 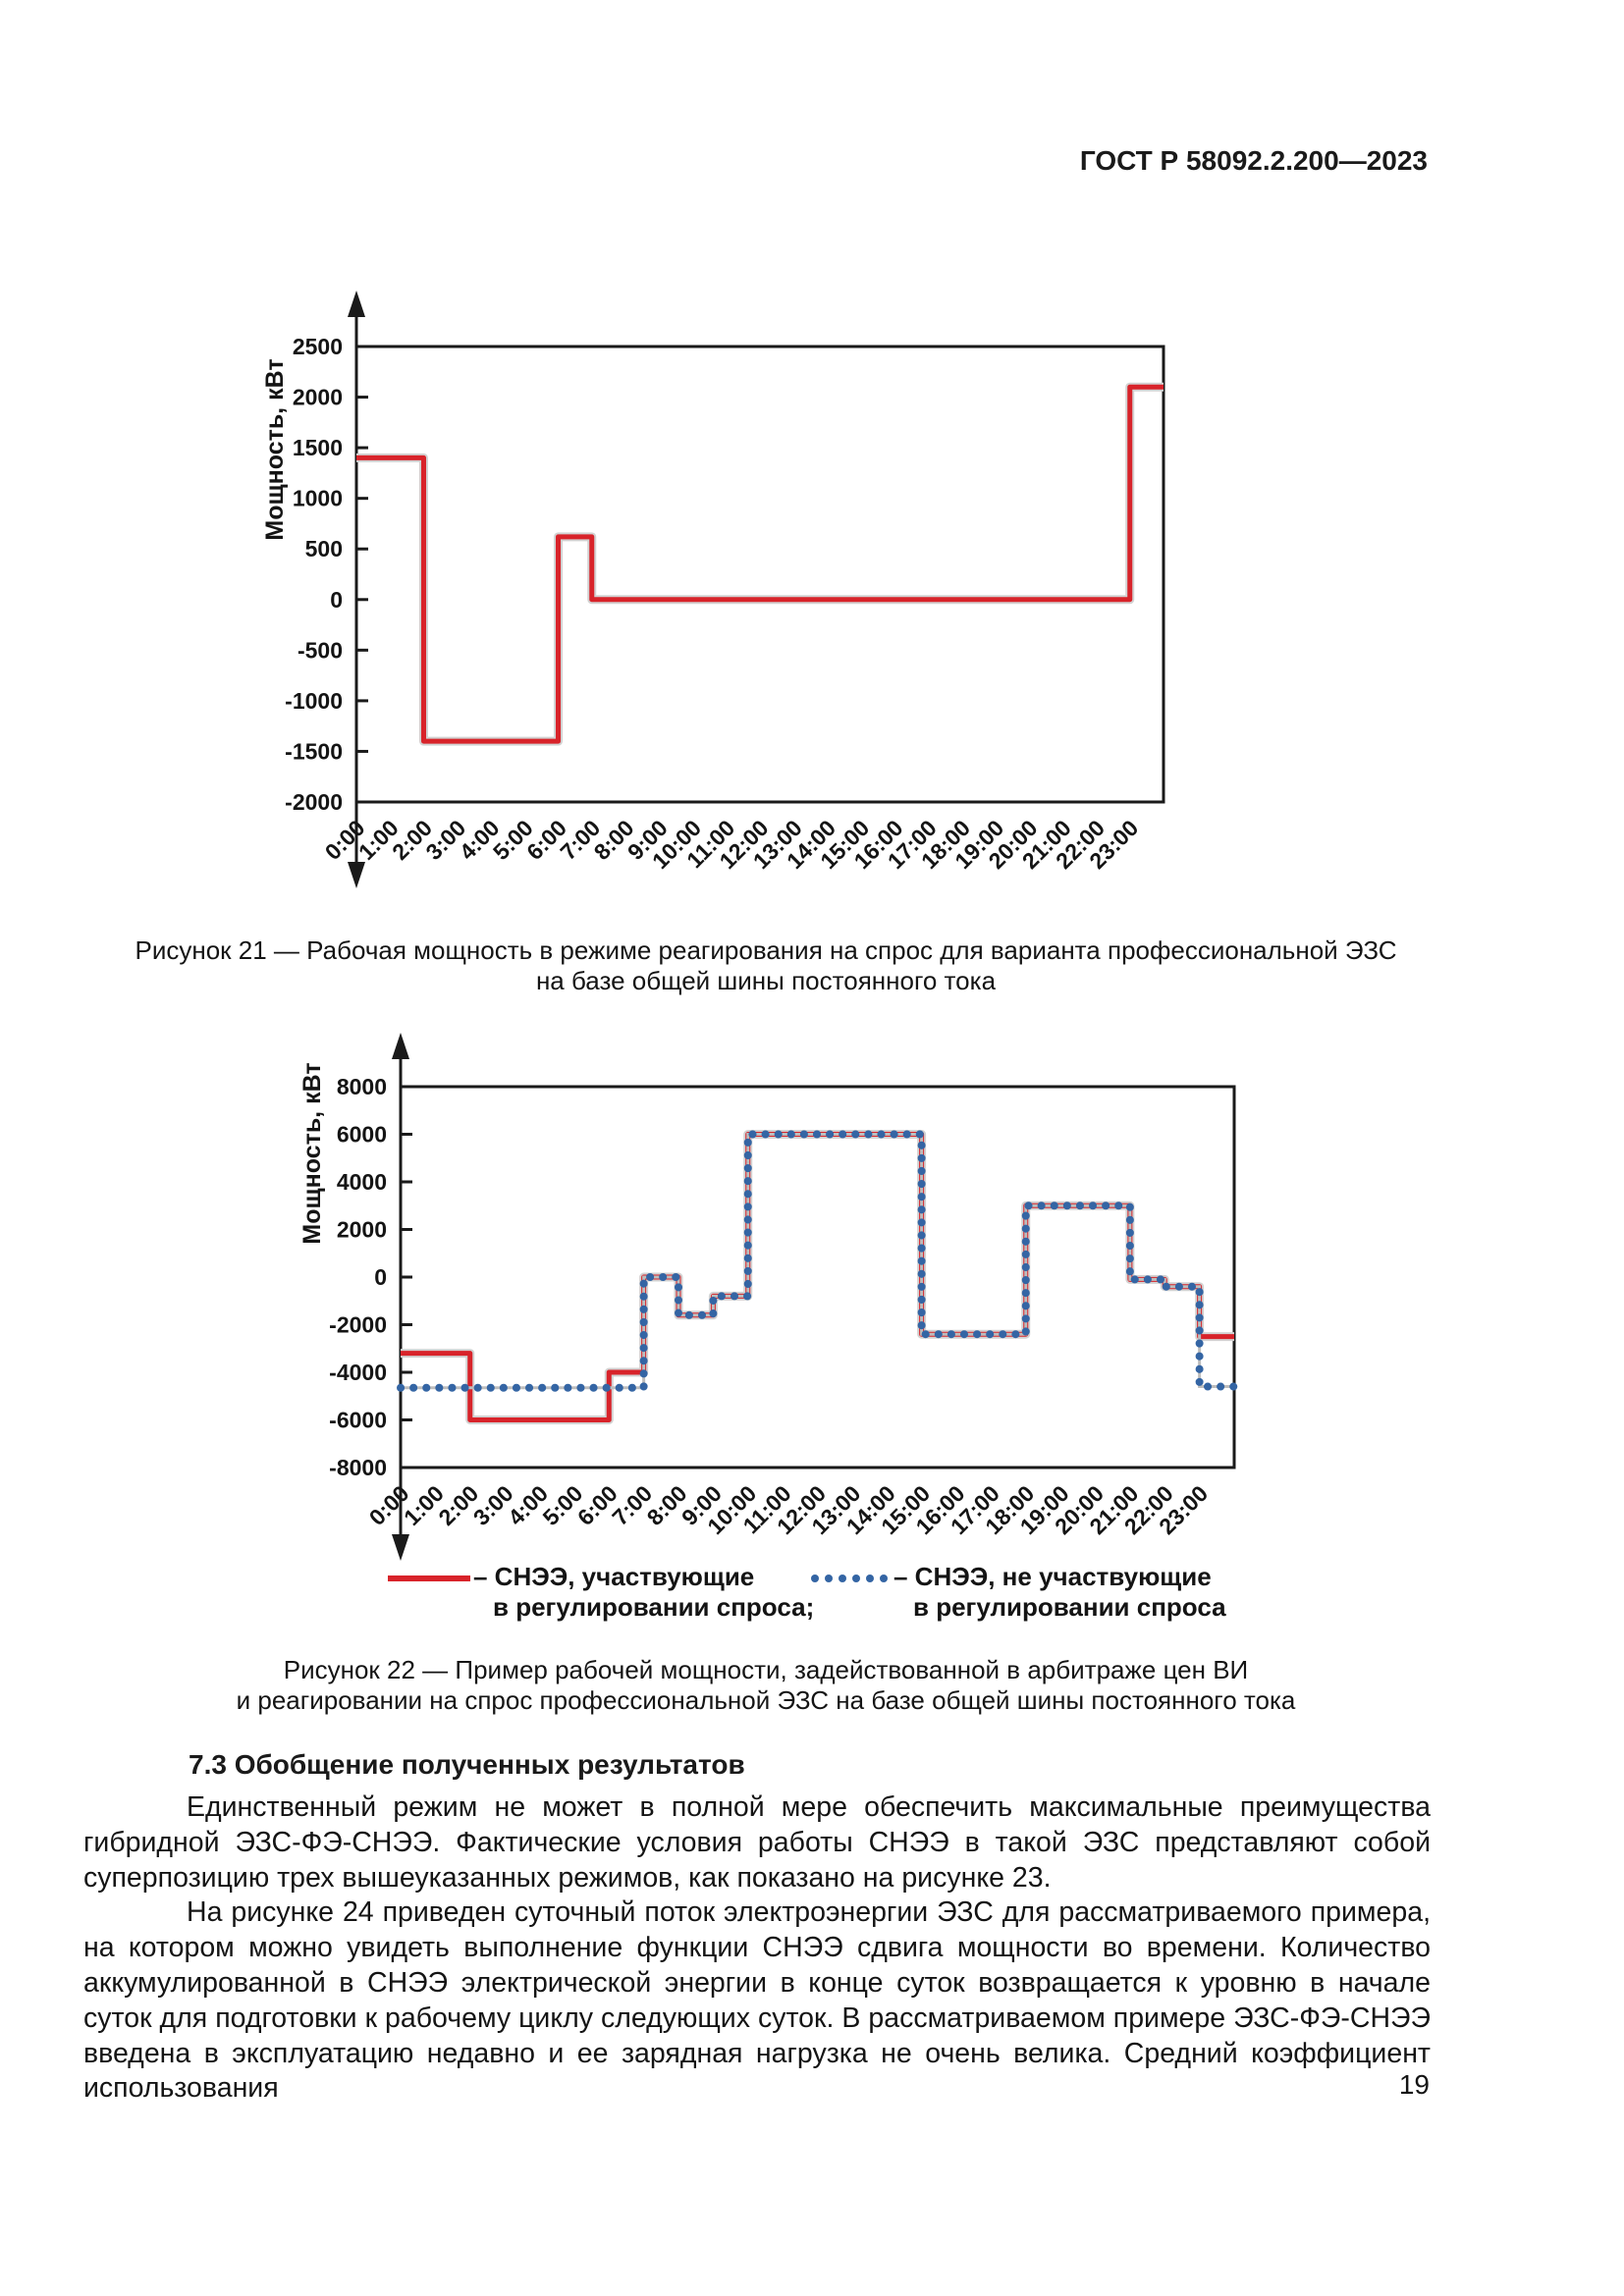 I want to click on section-heading: 7.3 Обобщение полученных результатов, so click(x=467, y=1764).